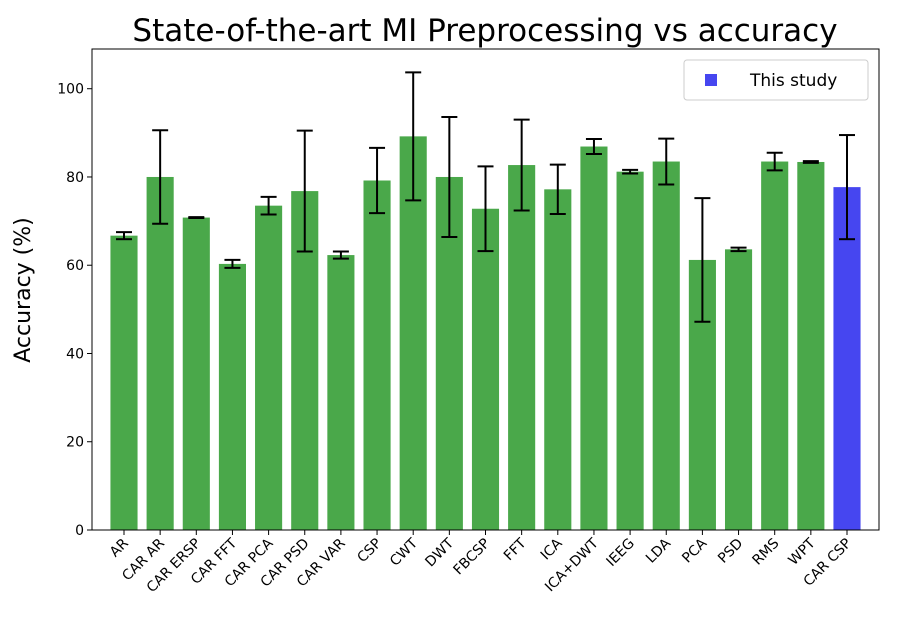 Image resolution: width=902 pixels, height=628 pixels. Describe the element at coordinates (694, 550) in the screenshot. I see `x-tick-label: PCA` at that location.